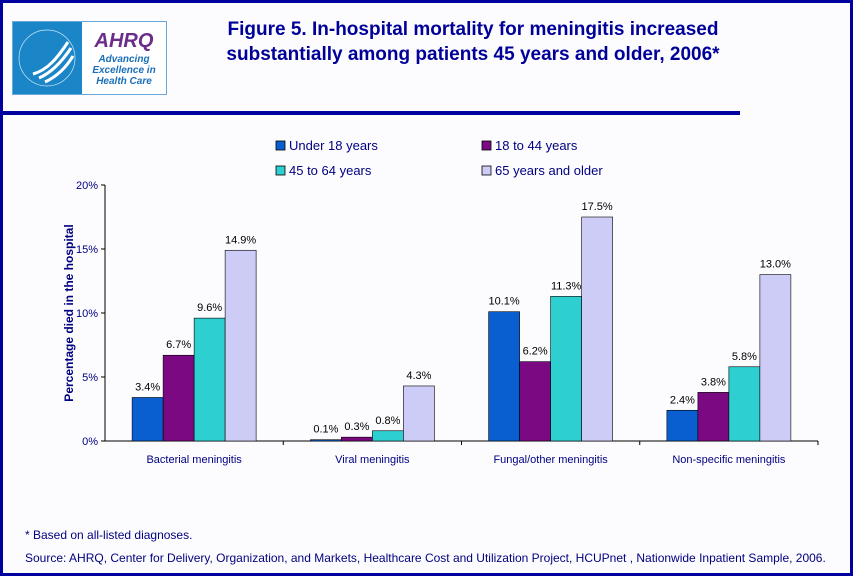 This screenshot has width=853, height=576. I want to click on data-label: 4.3%, so click(418, 376).